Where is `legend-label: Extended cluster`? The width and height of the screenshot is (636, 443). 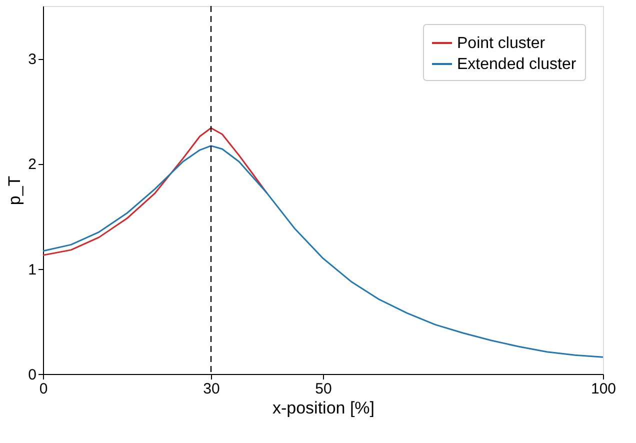 legend-label: Extended cluster is located at coordinates (517, 64).